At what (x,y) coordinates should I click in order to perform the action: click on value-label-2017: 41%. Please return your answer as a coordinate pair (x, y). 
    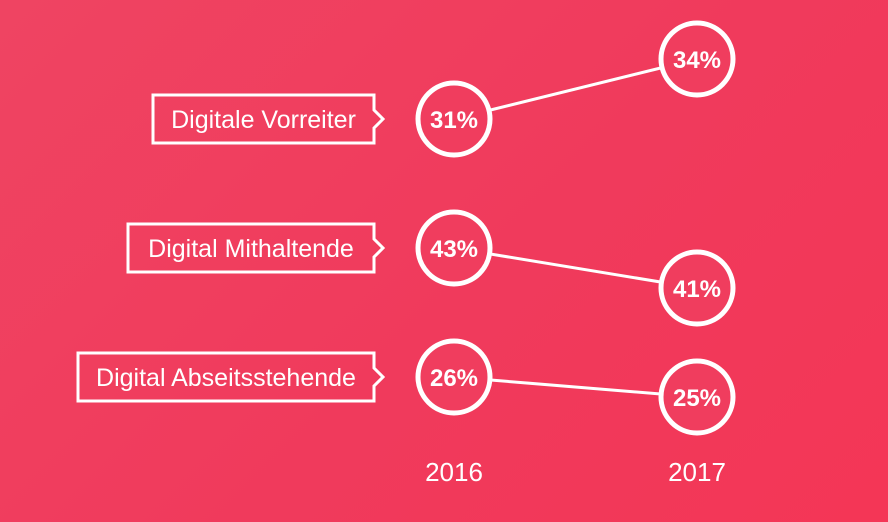
    Looking at the image, I should click on (697, 289).